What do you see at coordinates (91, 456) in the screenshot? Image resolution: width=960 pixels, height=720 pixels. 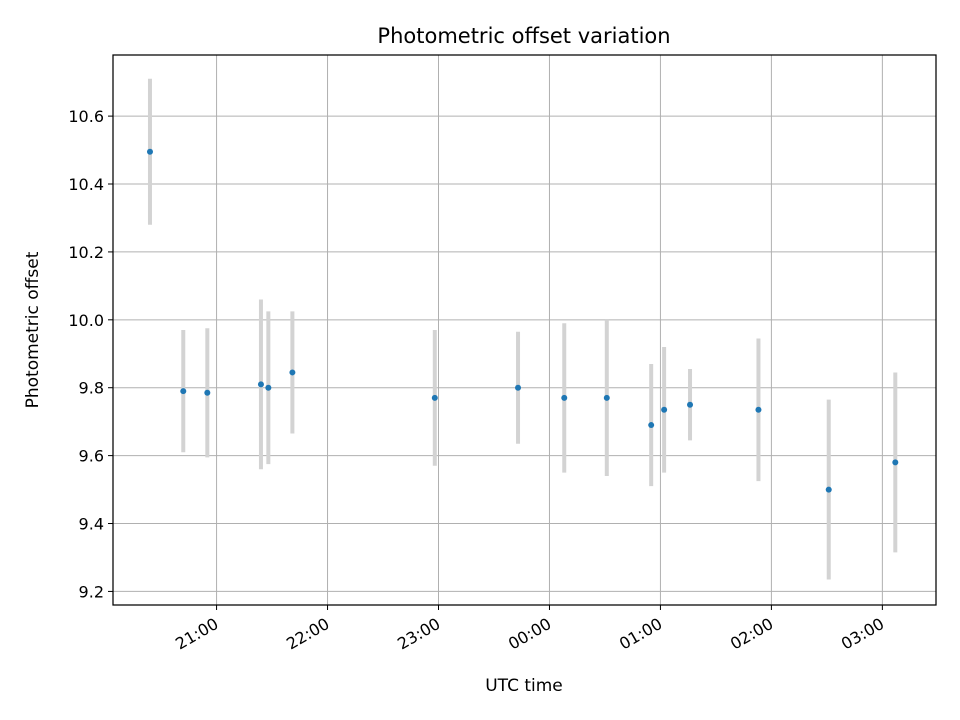 I see `y-tick-label: 9.6` at bounding box center [91, 456].